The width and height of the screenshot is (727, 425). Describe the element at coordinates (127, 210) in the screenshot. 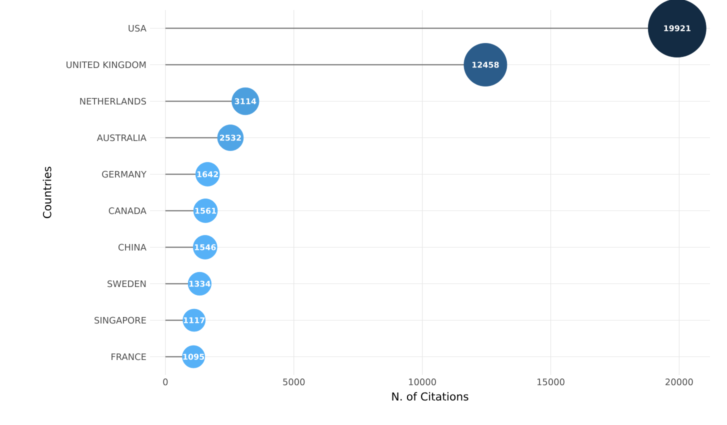

I see `y-tick-label: CANADA` at that location.